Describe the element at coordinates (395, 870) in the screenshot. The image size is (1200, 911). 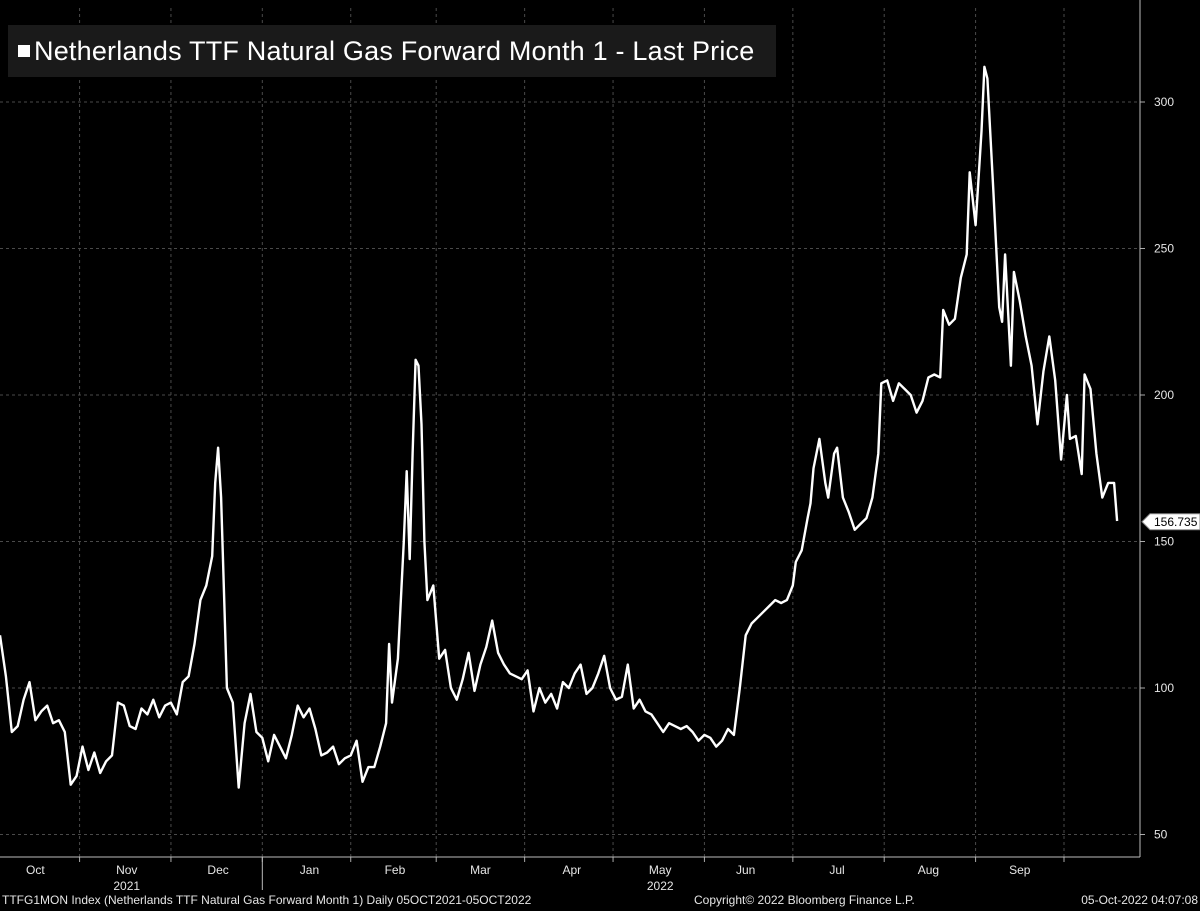
I see `x-tick-label: Feb` at that location.